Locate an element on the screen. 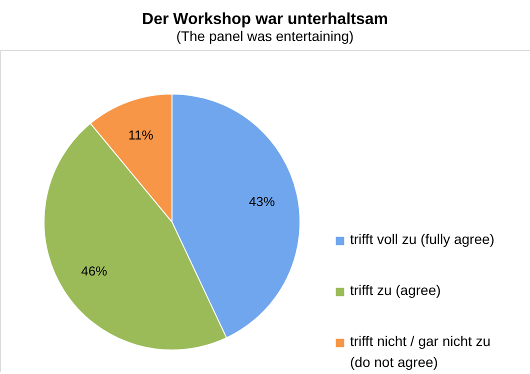  chart-title: Der Workshop war unterhaltsam is located at coordinates (265, 19).